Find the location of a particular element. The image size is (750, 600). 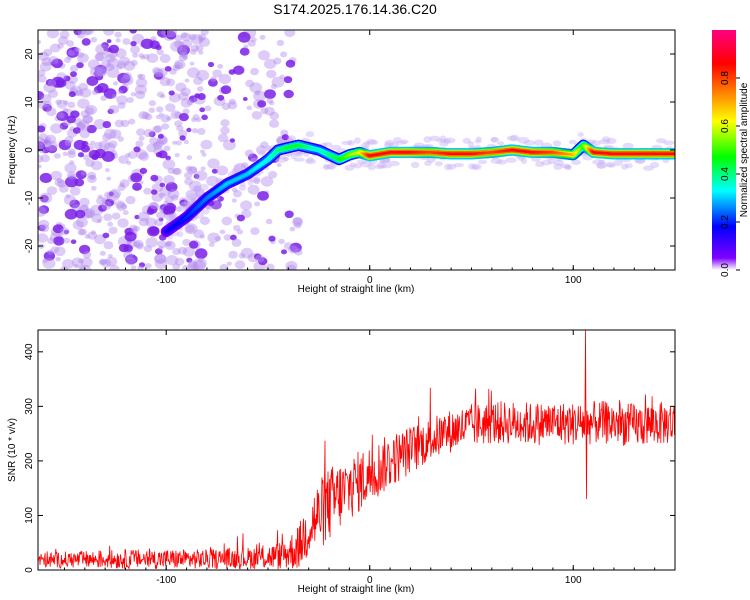

colorbar-gradient is located at coordinates (724, 150).